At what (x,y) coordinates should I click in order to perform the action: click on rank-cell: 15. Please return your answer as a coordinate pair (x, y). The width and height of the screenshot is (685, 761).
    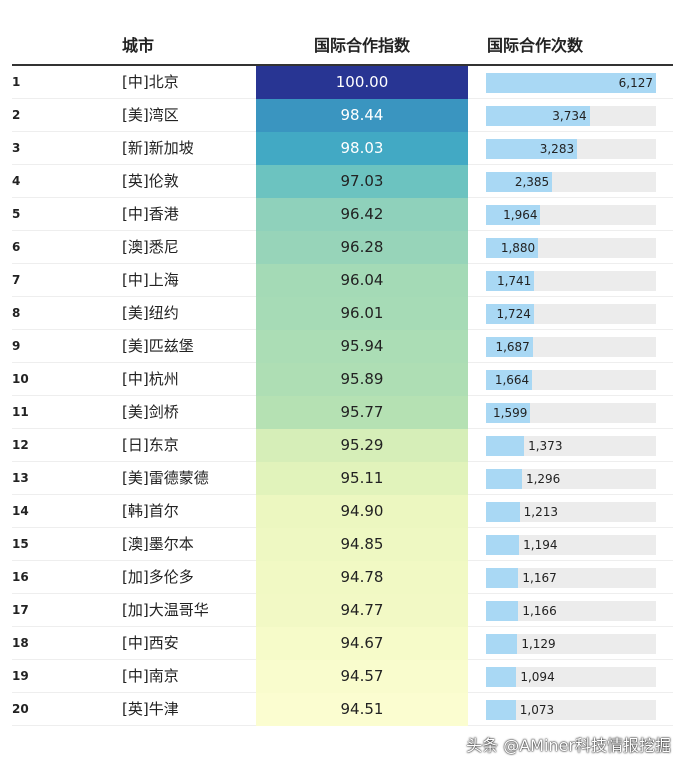
    Looking at the image, I should click on (20, 544).